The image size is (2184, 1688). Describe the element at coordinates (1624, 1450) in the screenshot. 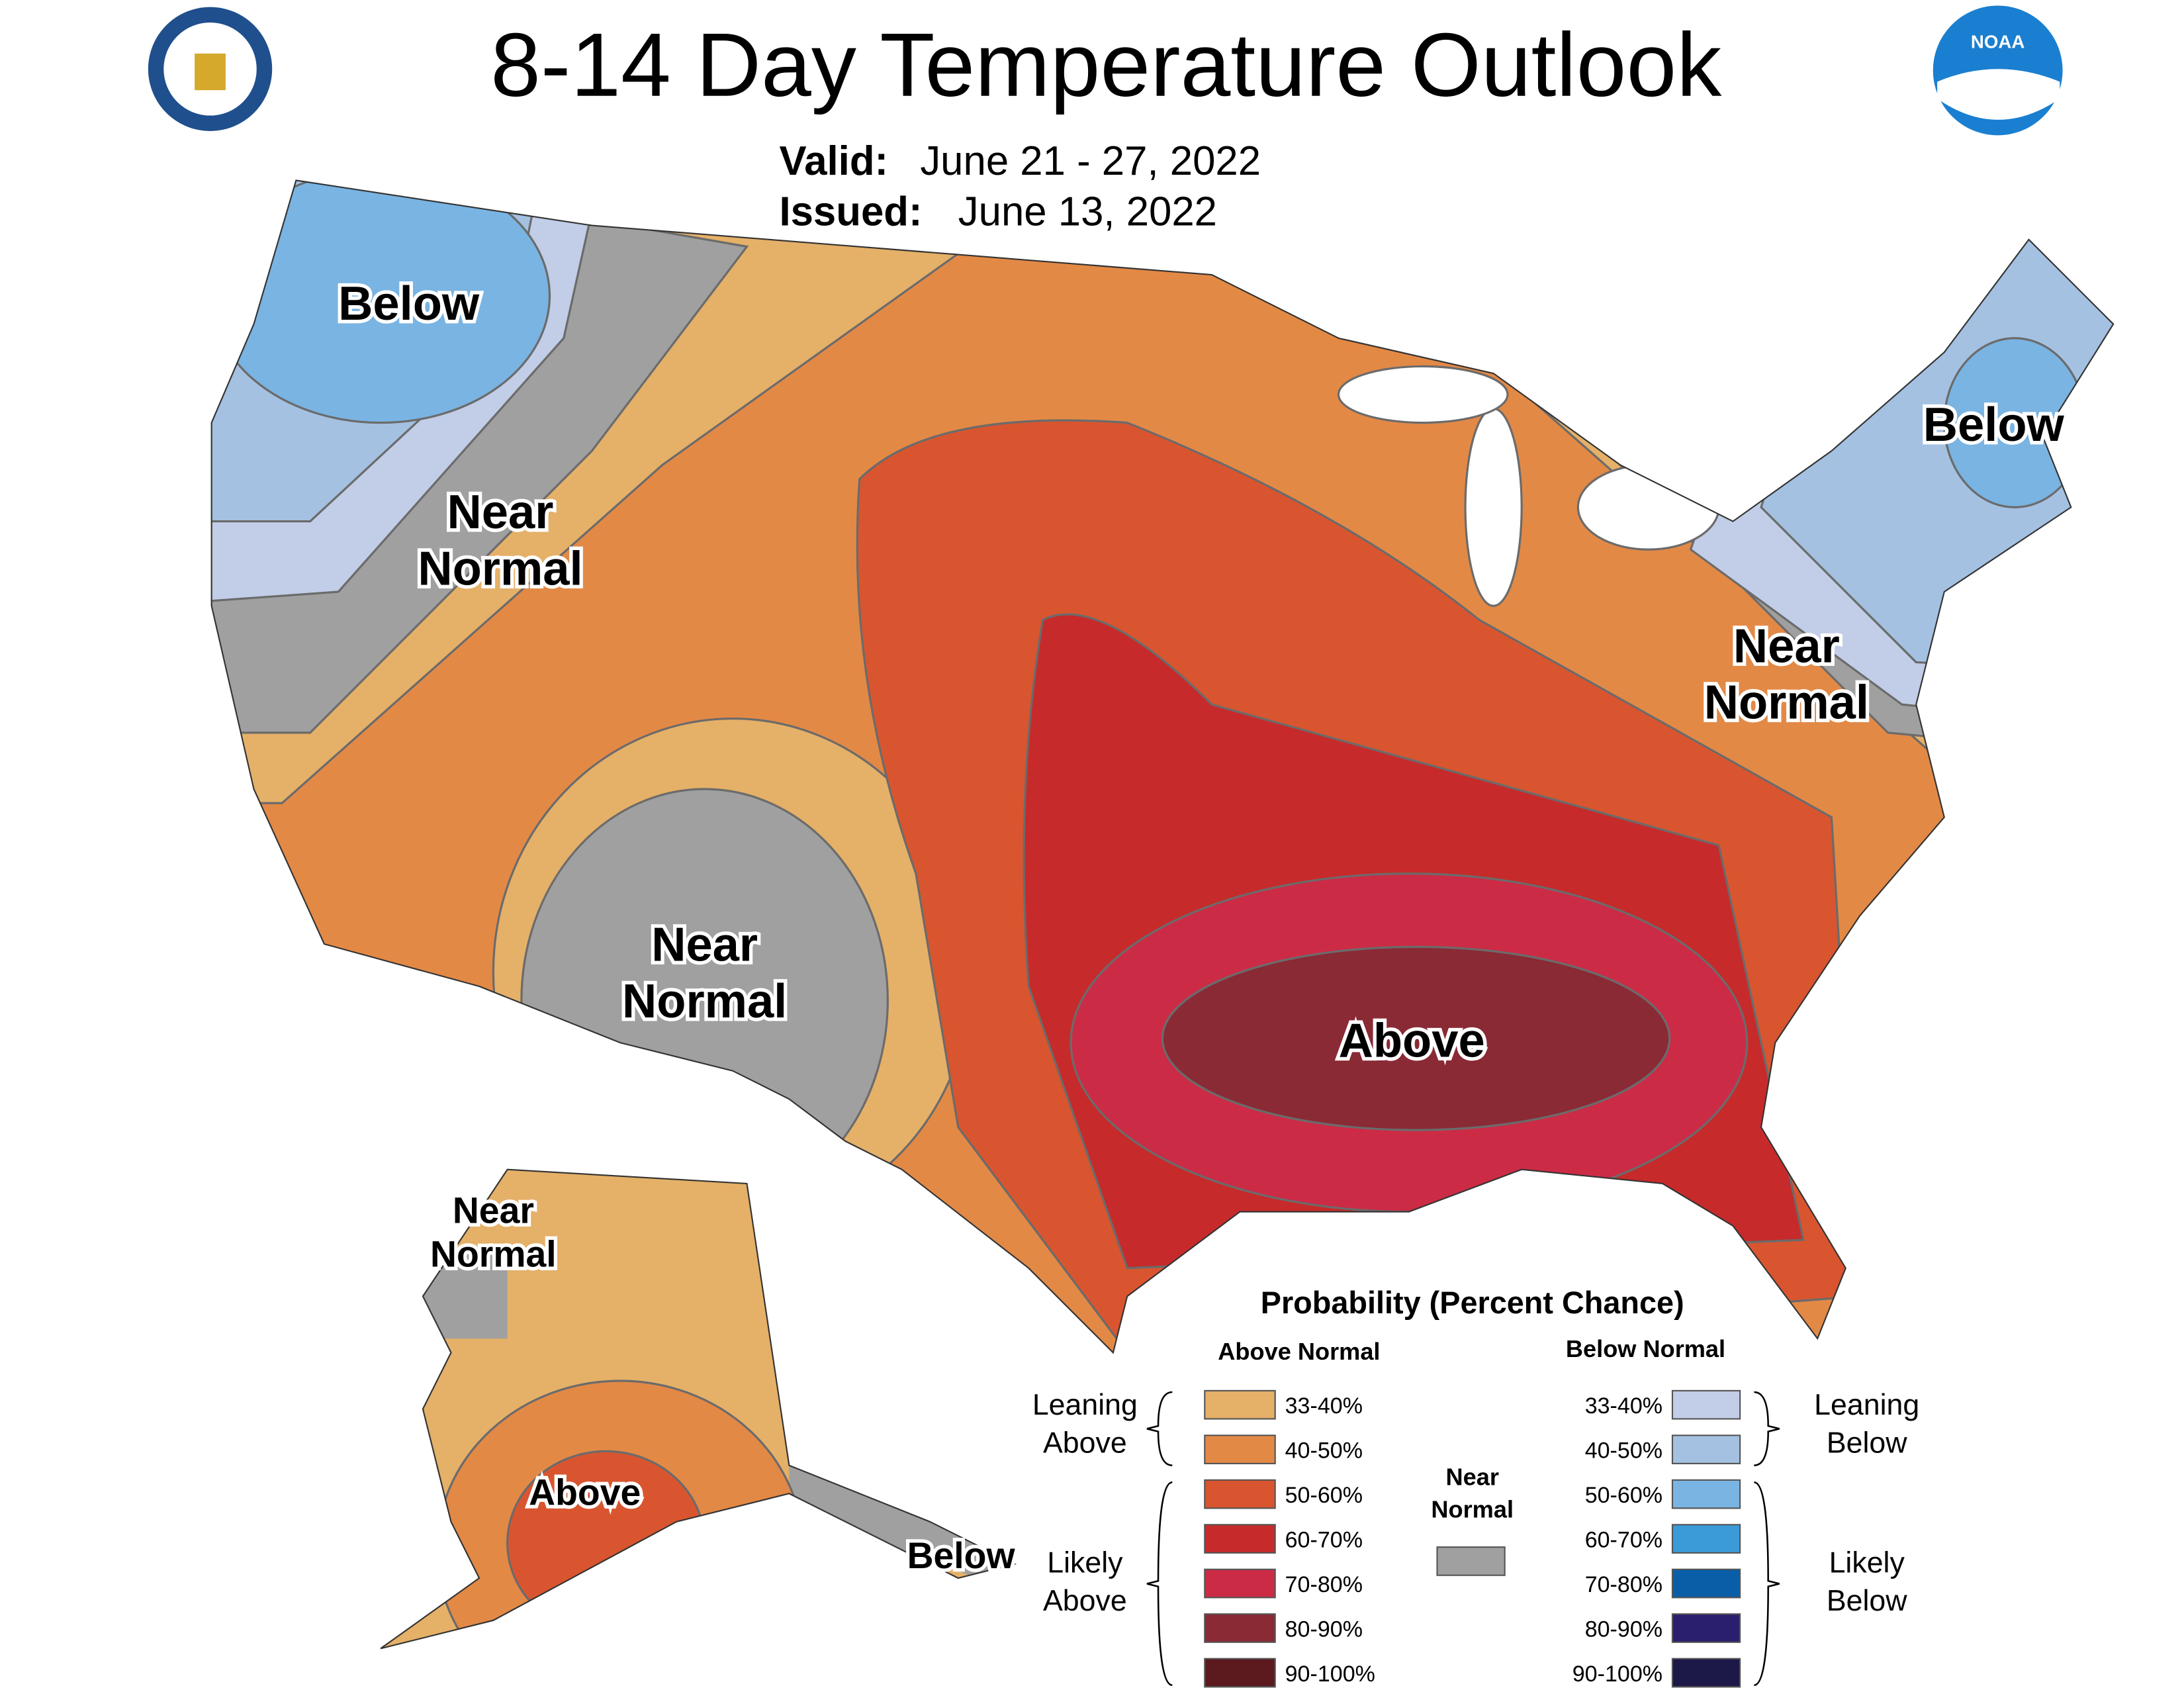

I see `below-range: 40-50%` at that location.